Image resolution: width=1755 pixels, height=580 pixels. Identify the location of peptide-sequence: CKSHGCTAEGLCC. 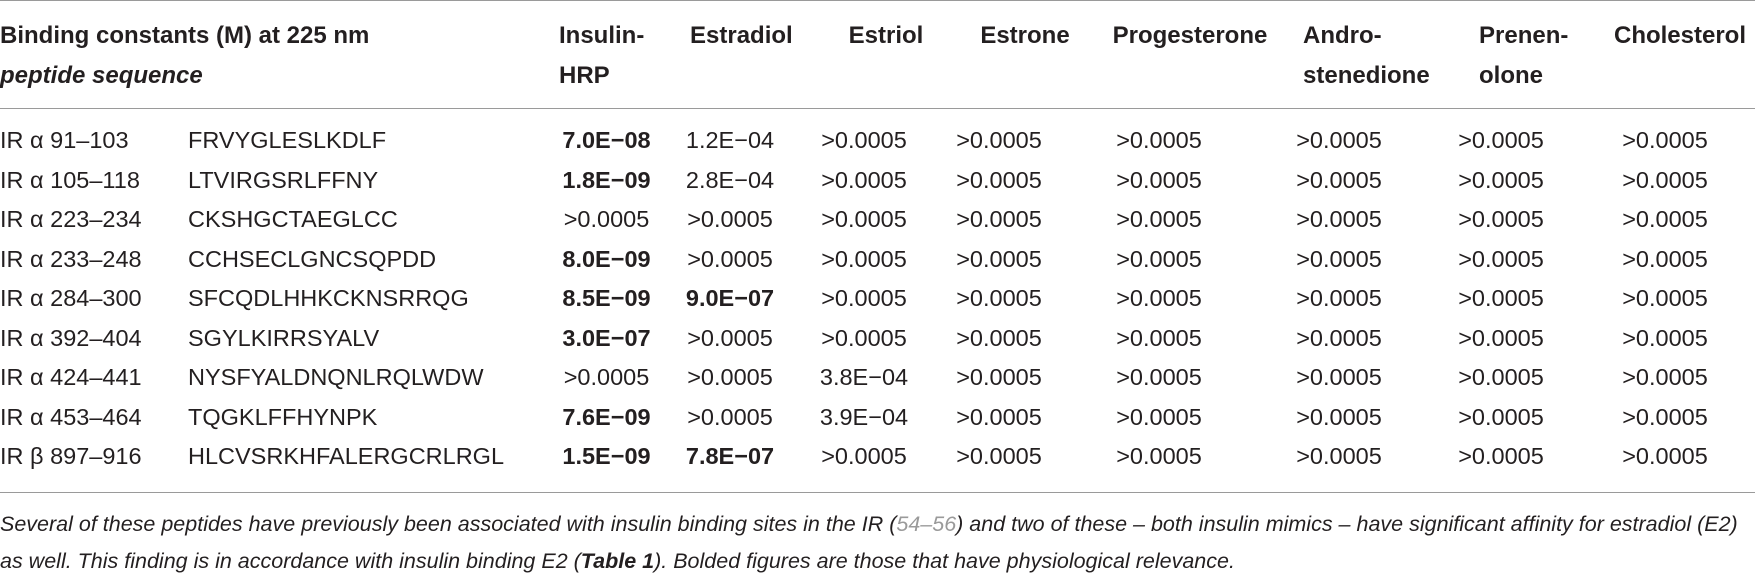
(293, 219).